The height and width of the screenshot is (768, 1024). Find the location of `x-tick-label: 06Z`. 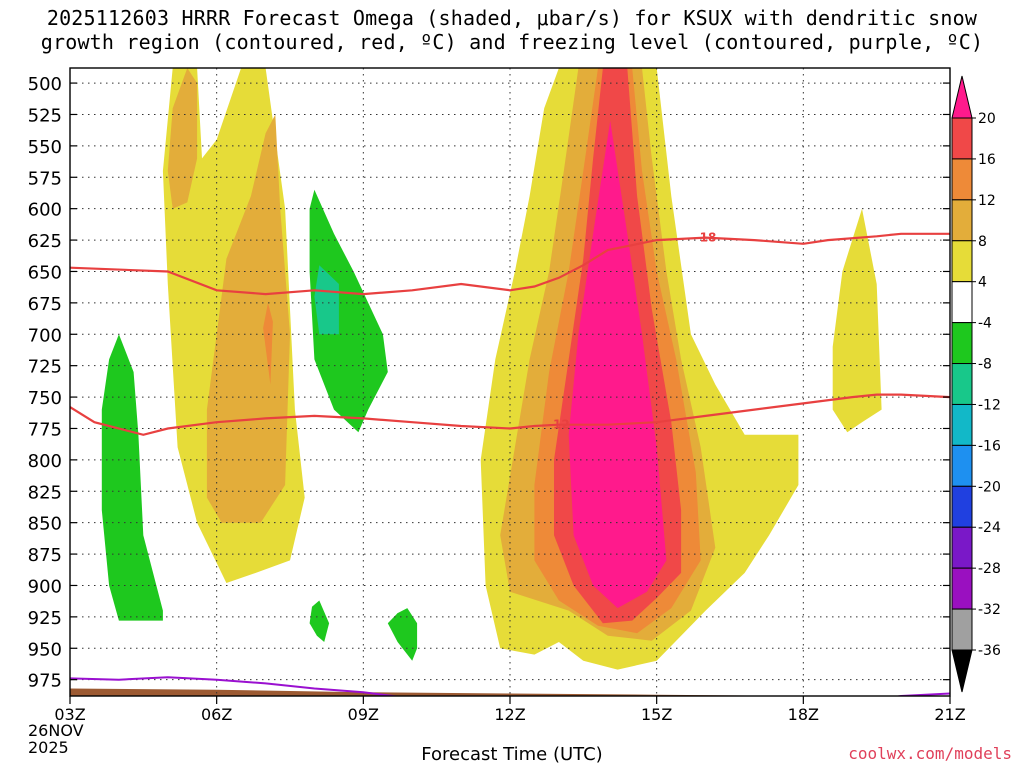

x-tick-label: 06Z is located at coordinates (216, 714).